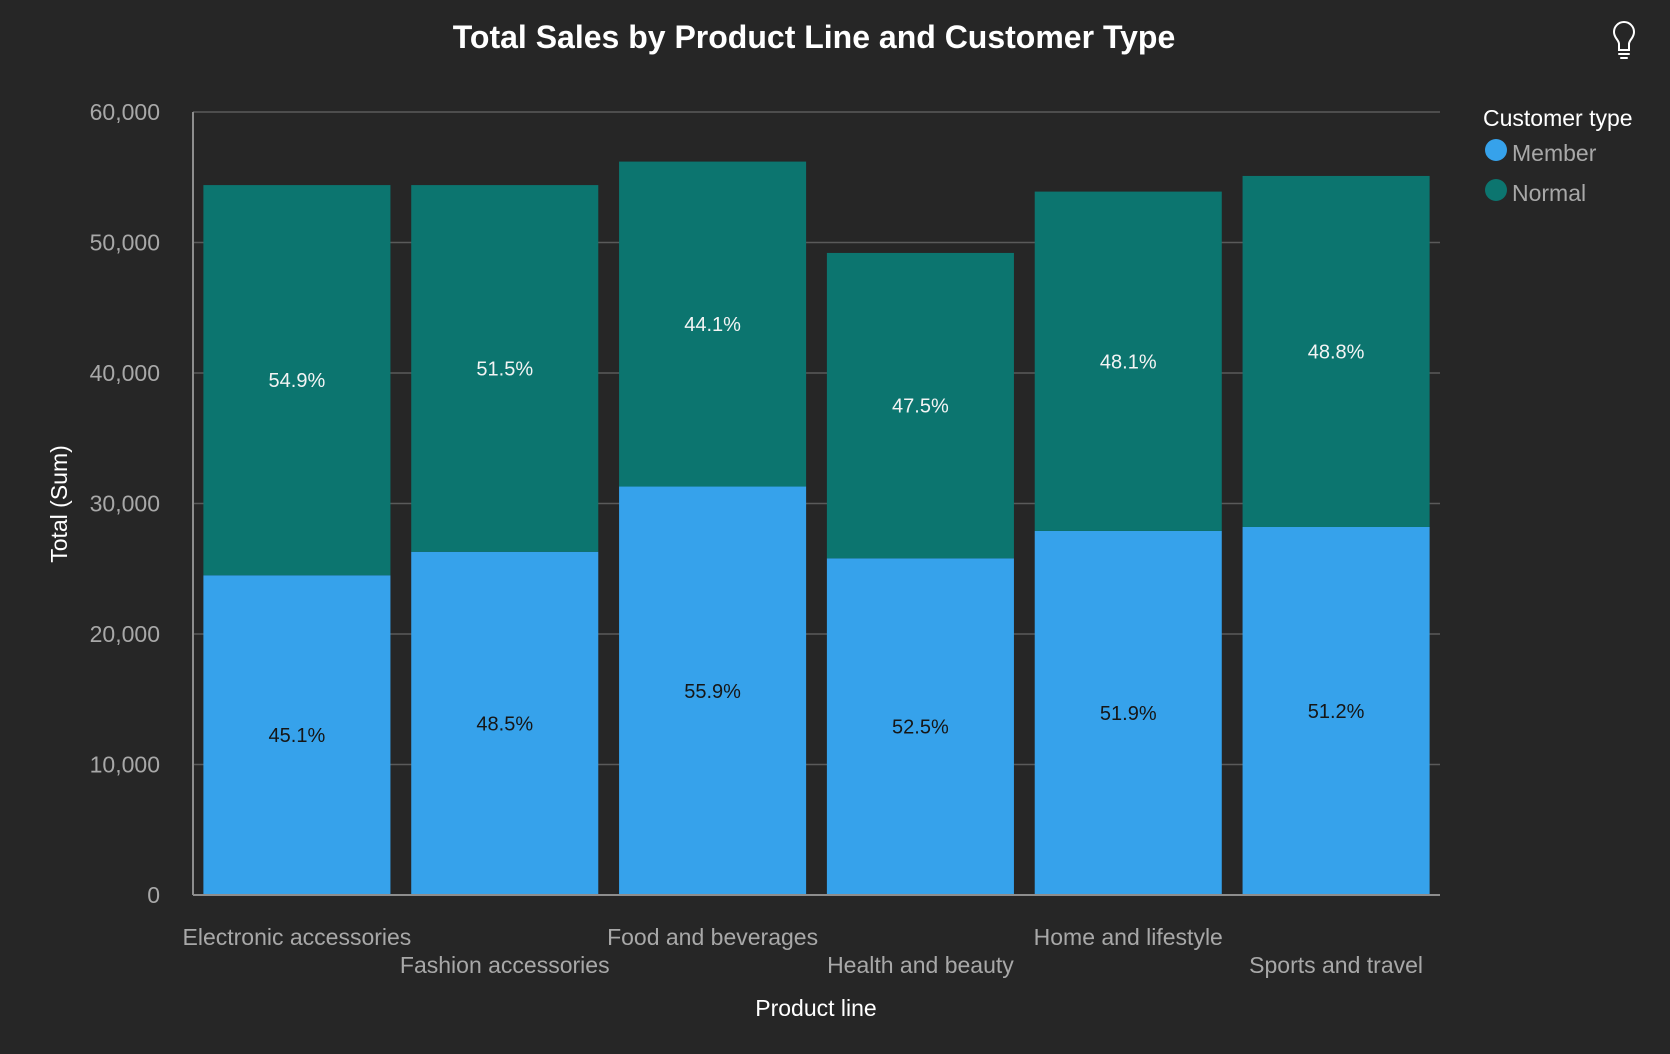  What do you see at coordinates (125, 112) in the screenshot?
I see `y-tick-label: 60,000` at bounding box center [125, 112].